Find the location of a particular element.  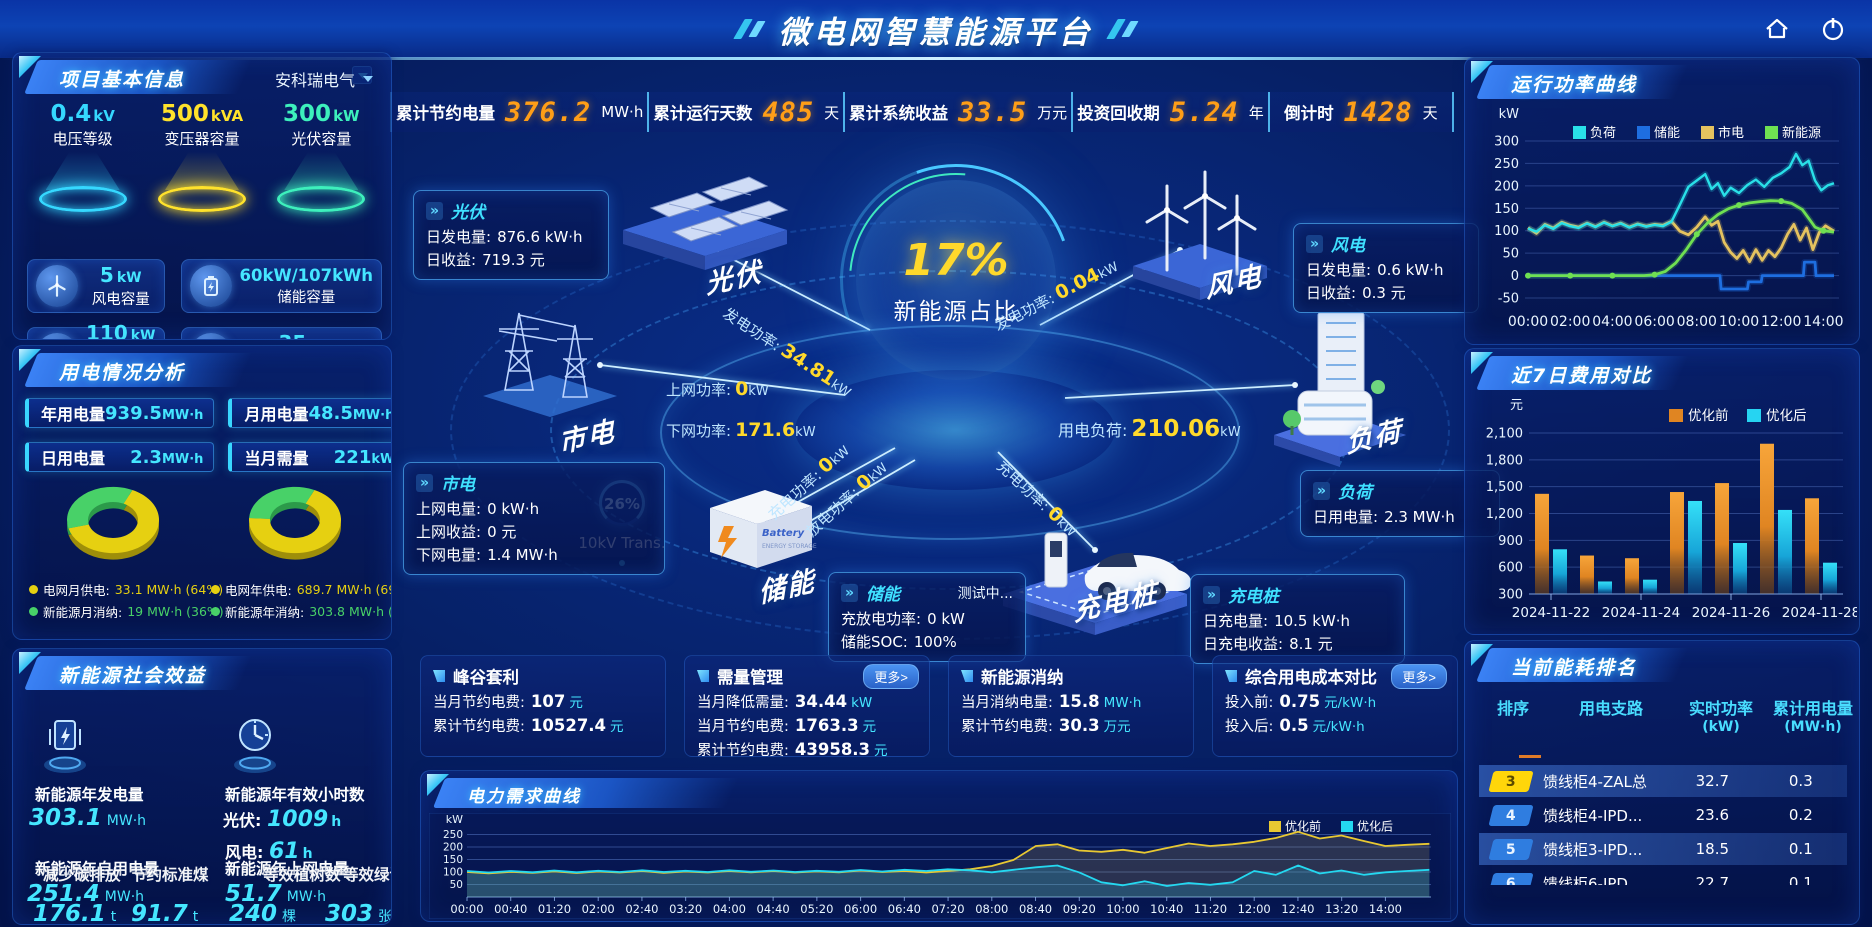

row-label: 当月降低需量: is located at coordinates (743, 703).